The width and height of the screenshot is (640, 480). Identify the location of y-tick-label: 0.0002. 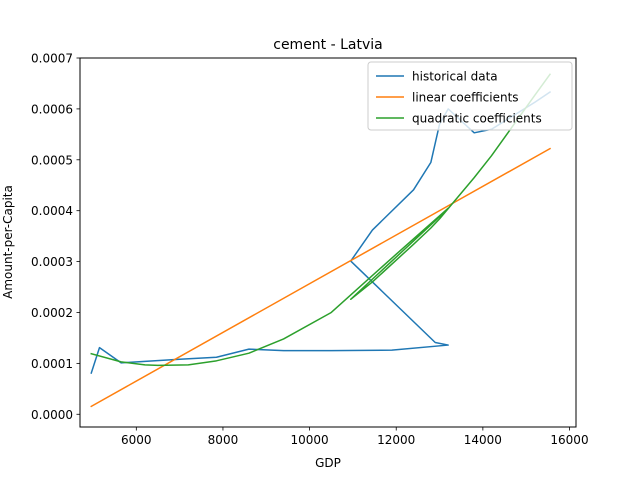
(52, 313).